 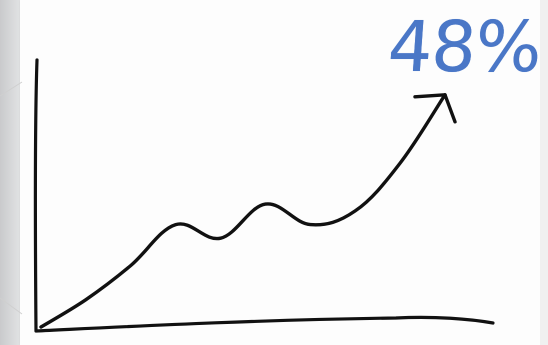 What do you see at coordinates (11, 306) in the screenshot?
I see `background-line-left-bottom` at bounding box center [11, 306].